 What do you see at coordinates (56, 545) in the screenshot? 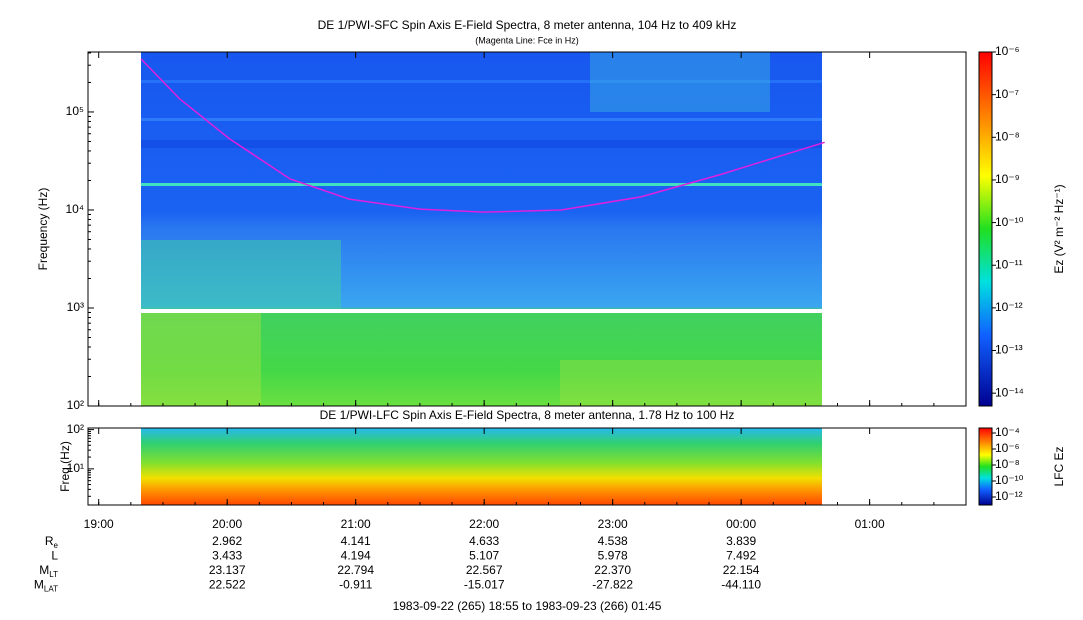
I see `ephemeris-subscript: e` at bounding box center [56, 545].